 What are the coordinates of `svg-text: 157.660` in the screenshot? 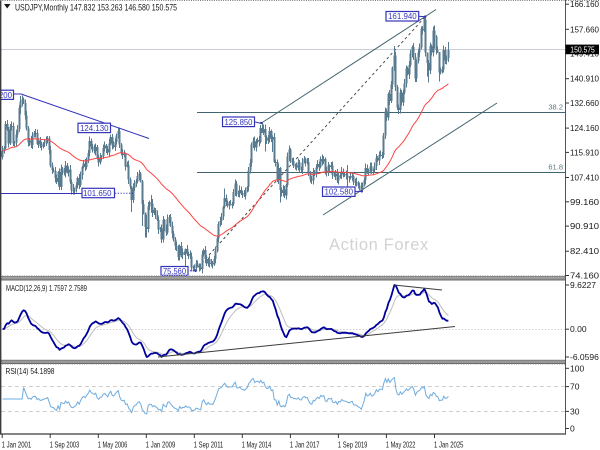 It's located at (584, 29).